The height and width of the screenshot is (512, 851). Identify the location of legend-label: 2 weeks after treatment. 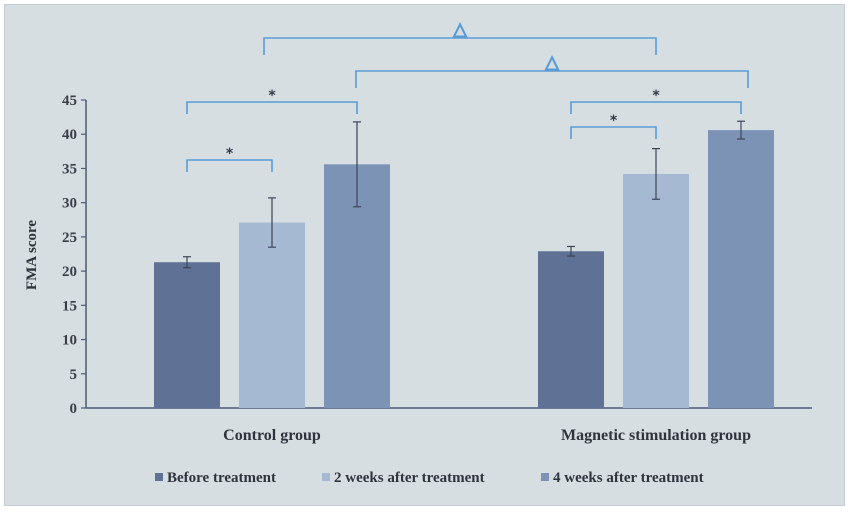
(409, 478).